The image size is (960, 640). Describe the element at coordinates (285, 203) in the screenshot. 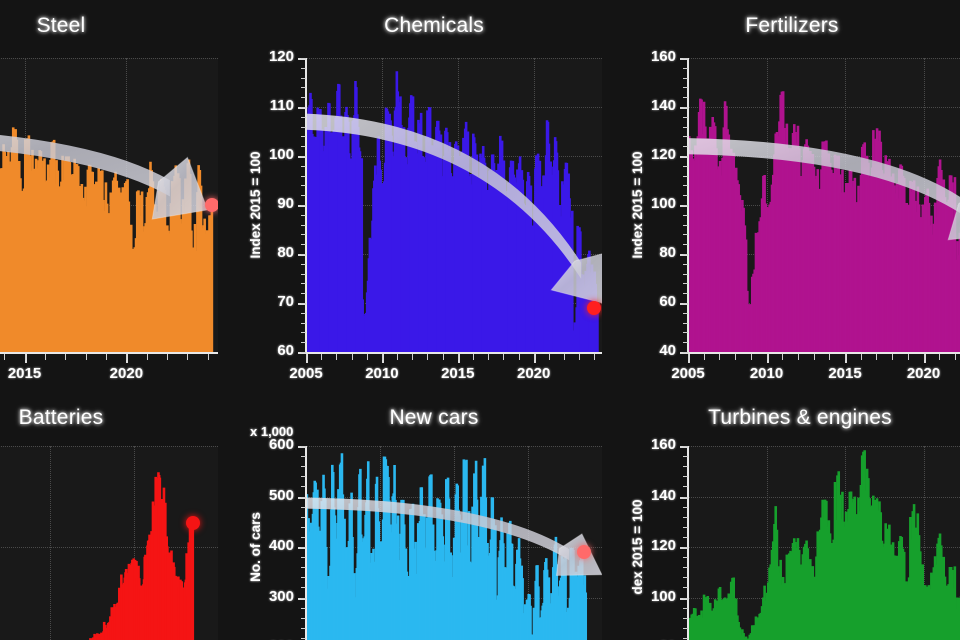

I see `y-tick-label: 90` at that location.